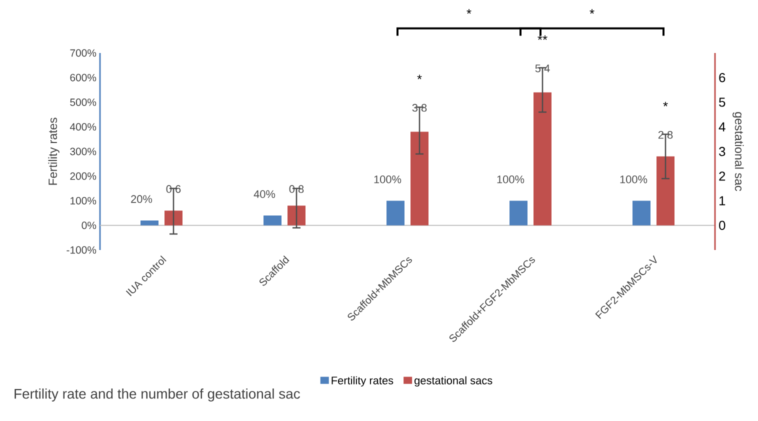 This screenshot has height=421, width=758. What do you see at coordinates (363, 381) in the screenshot?
I see `legend-label: Fertility rates` at bounding box center [363, 381].